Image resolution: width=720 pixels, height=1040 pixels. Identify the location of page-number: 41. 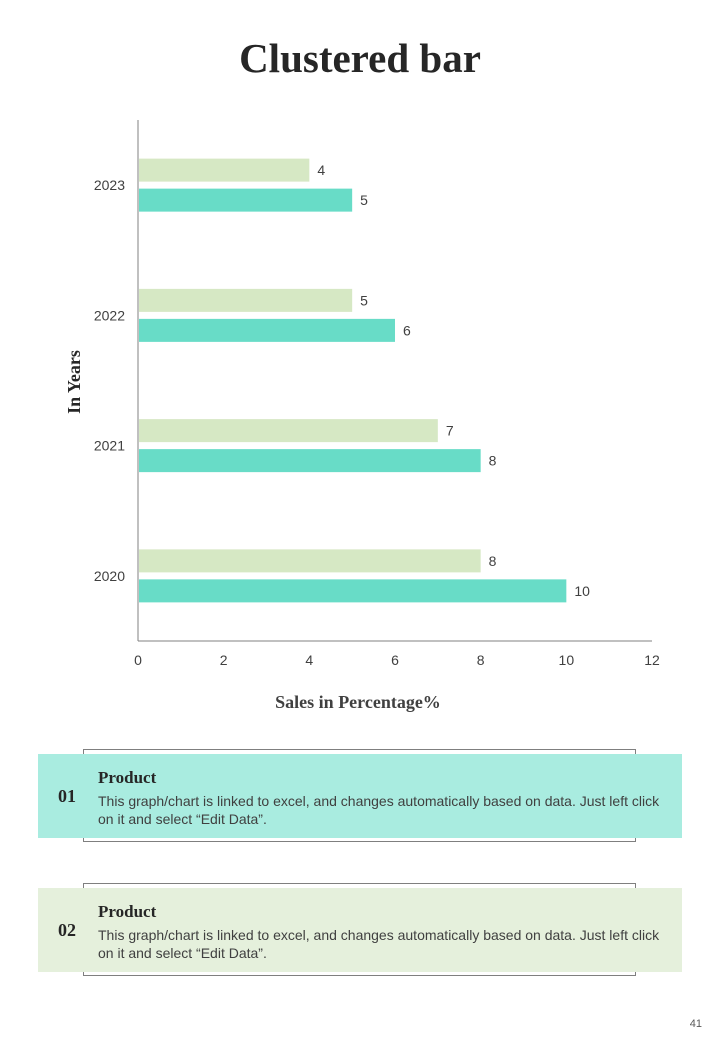
(695, 1024).